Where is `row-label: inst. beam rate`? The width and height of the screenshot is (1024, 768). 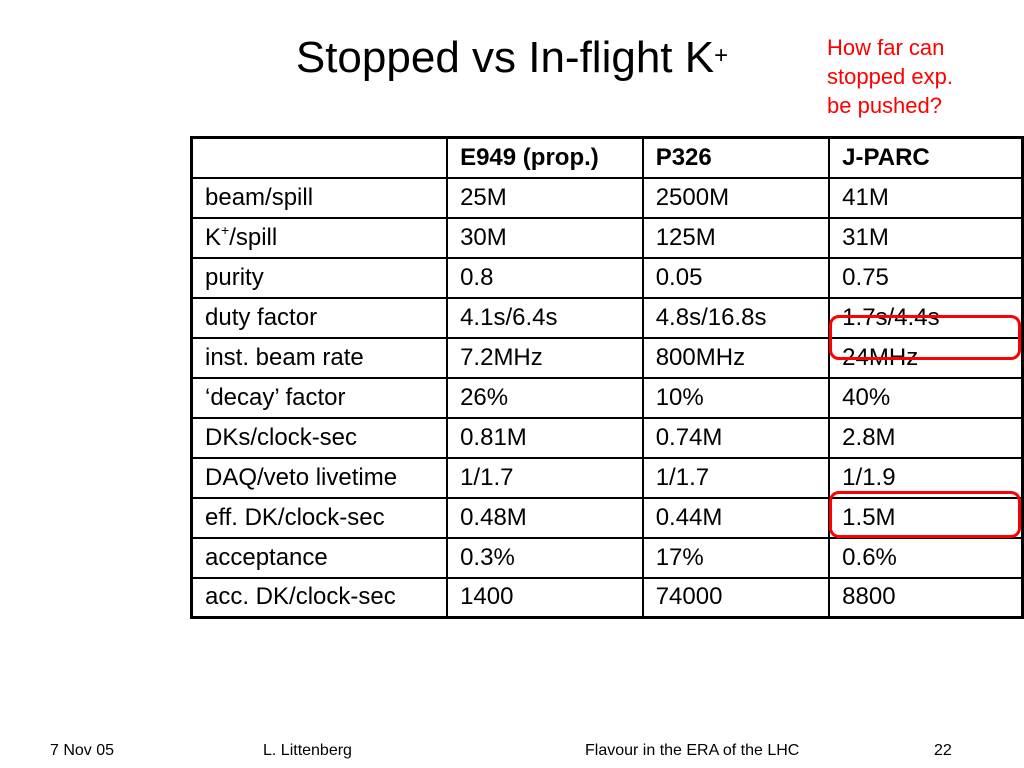 row-label: inst. beam rate is located at coordinates (319, 357).